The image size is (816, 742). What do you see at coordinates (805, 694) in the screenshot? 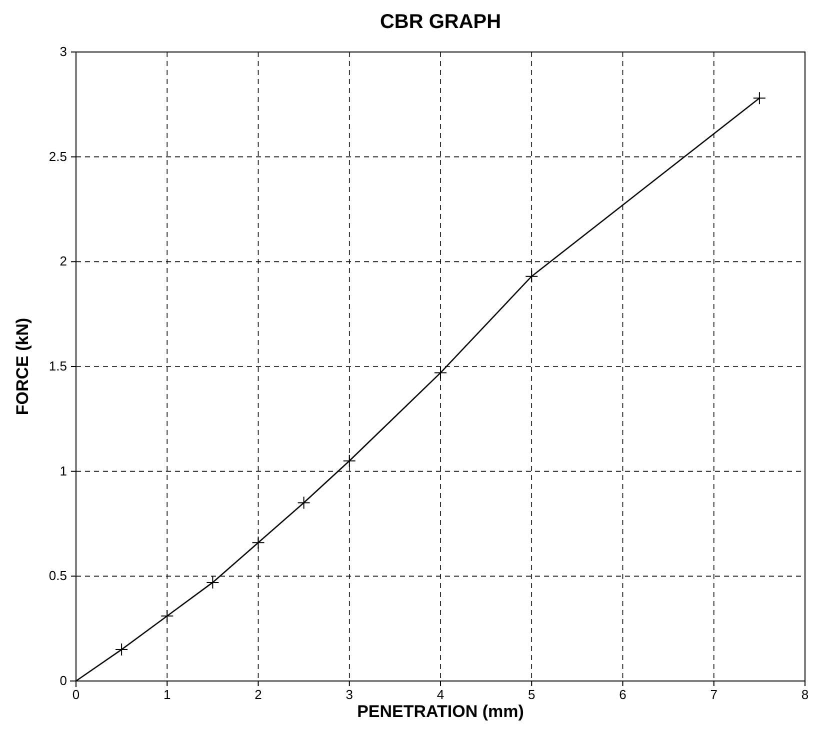
I see `x-tick-label: 8` at bounding box center [805, 694].